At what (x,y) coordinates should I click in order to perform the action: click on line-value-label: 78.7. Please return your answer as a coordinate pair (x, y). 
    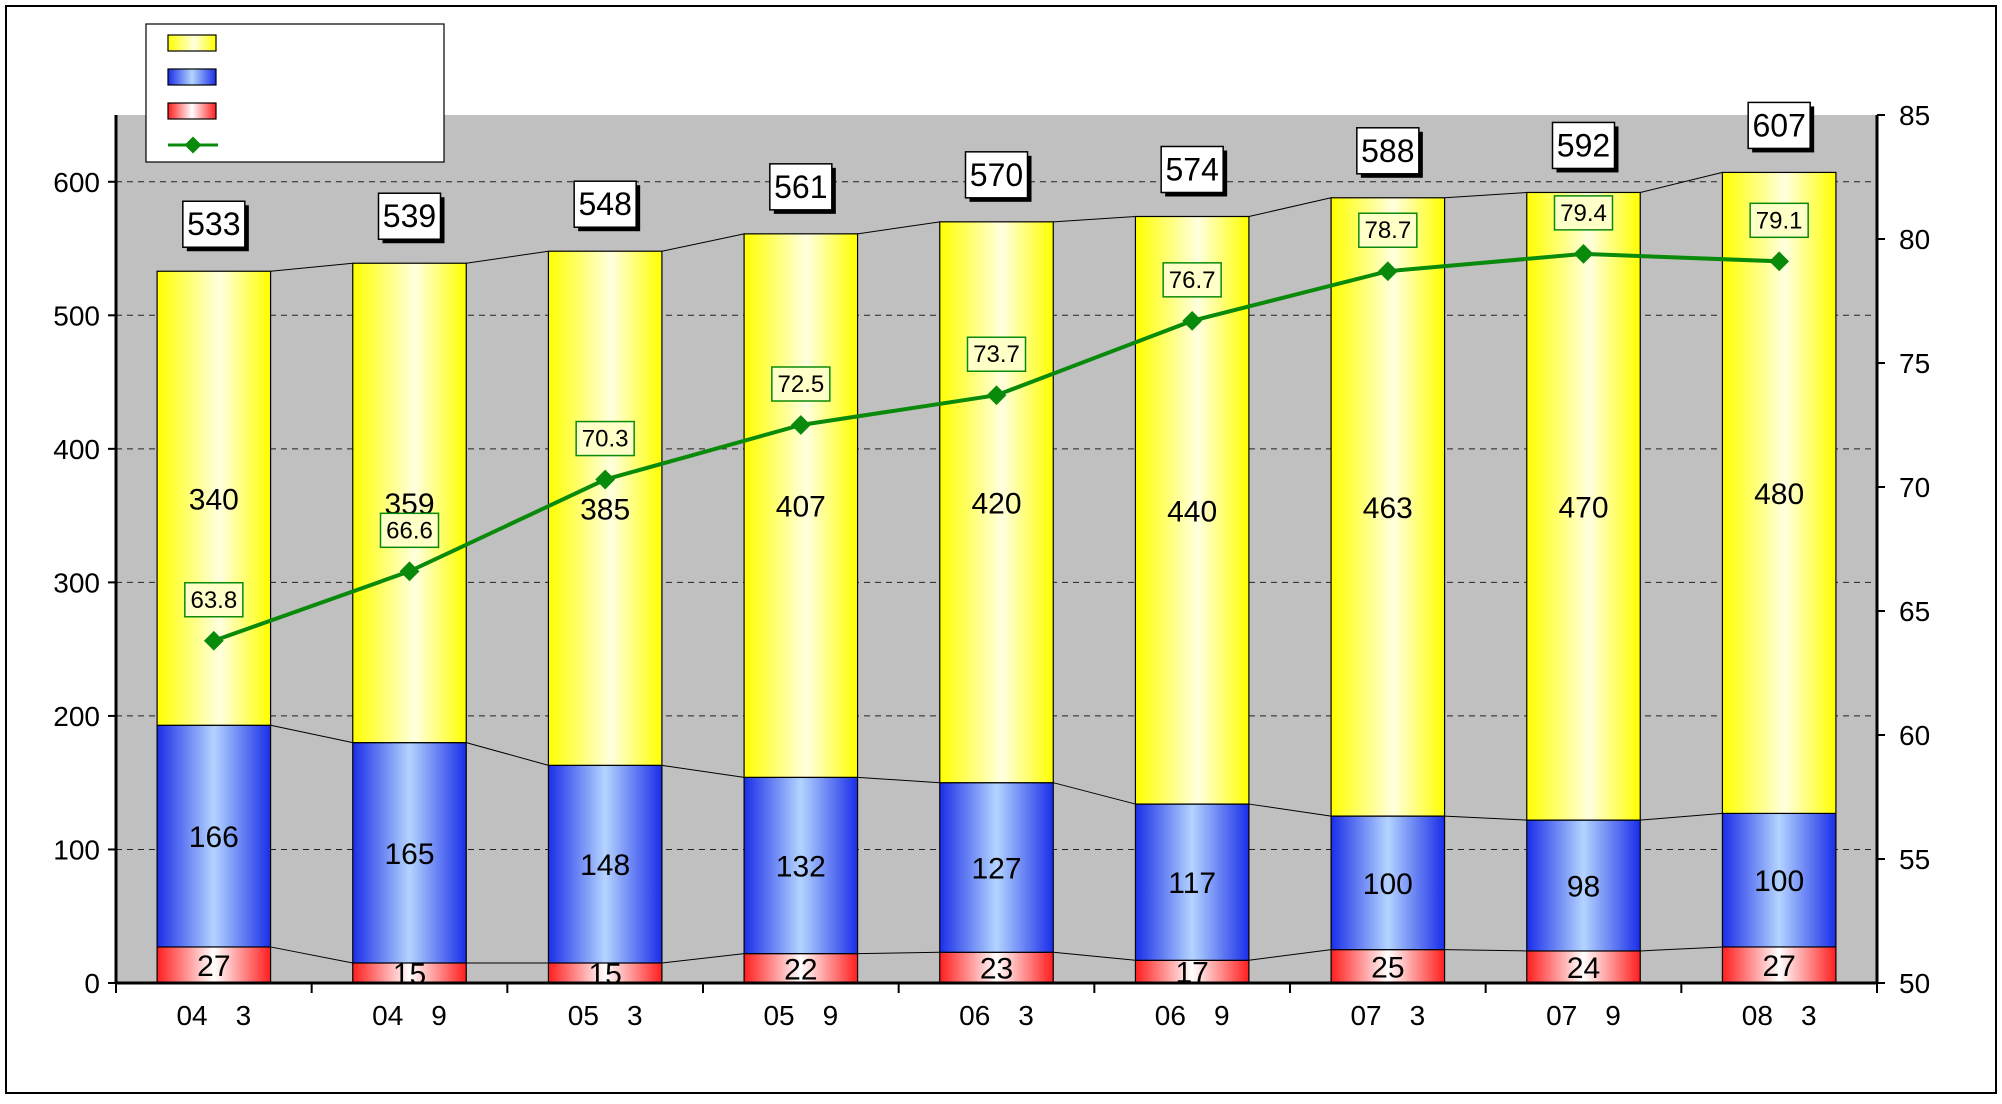
    Looking at the image, I should click on (1387, 230).